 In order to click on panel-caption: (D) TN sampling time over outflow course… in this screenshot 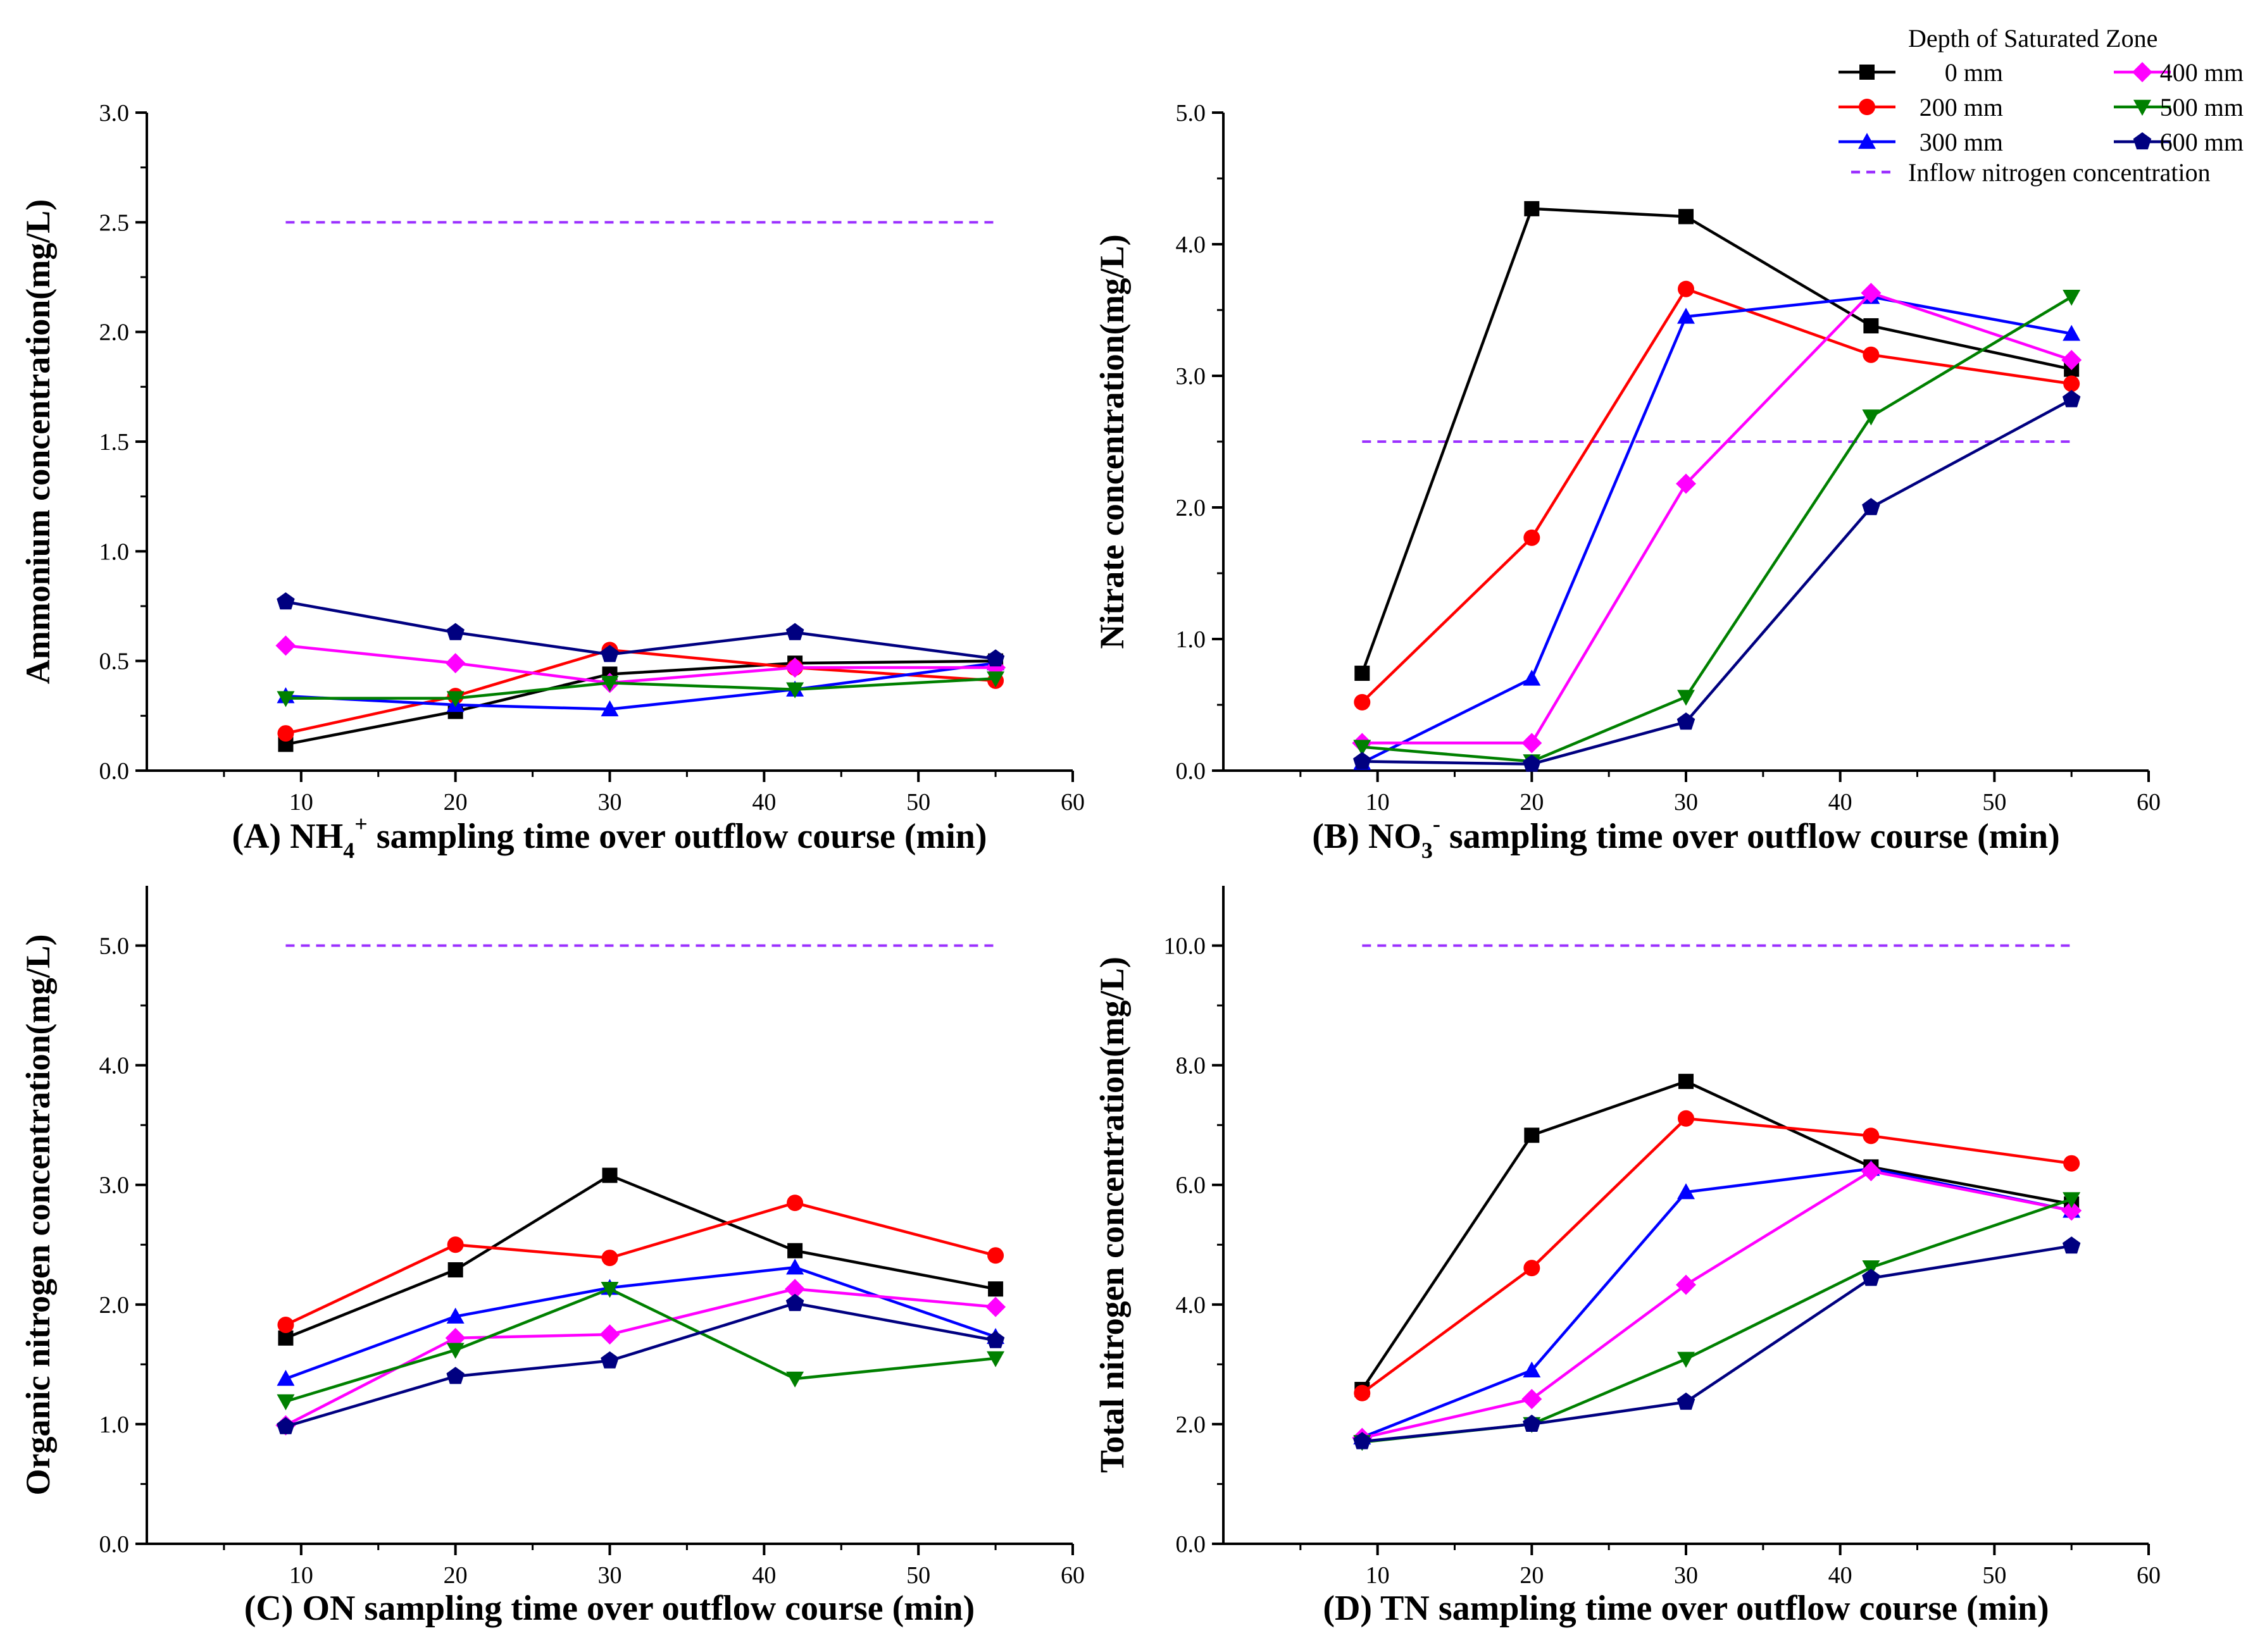, I will do `click(1686, 1608)`.